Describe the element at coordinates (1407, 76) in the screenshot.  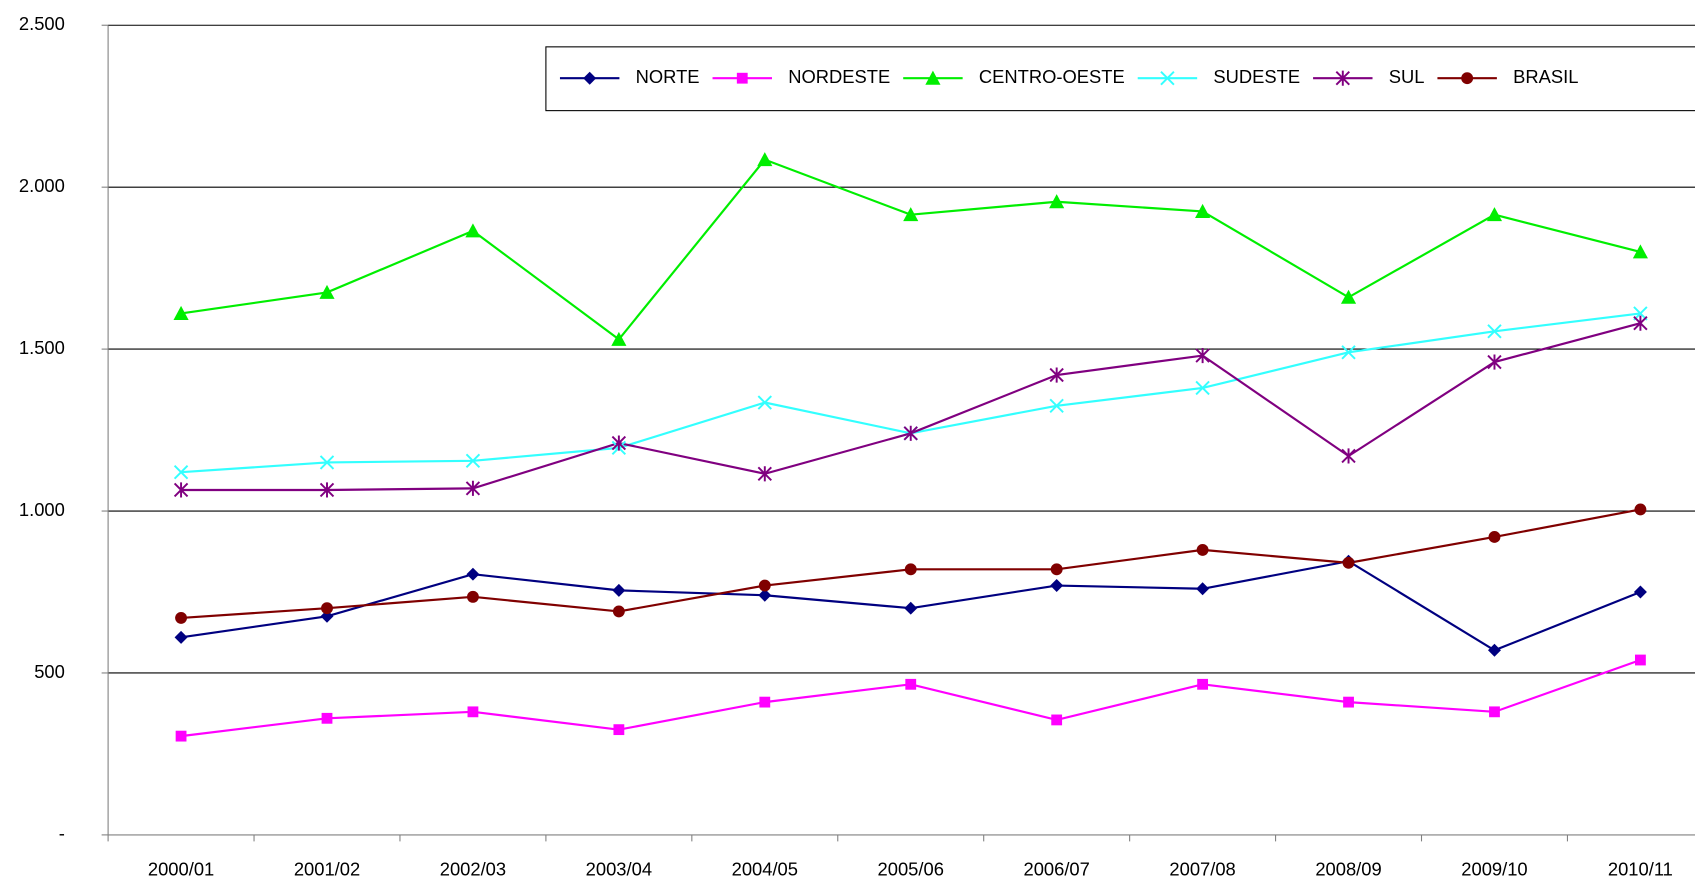
I see `legend-label: SUL` at that location.